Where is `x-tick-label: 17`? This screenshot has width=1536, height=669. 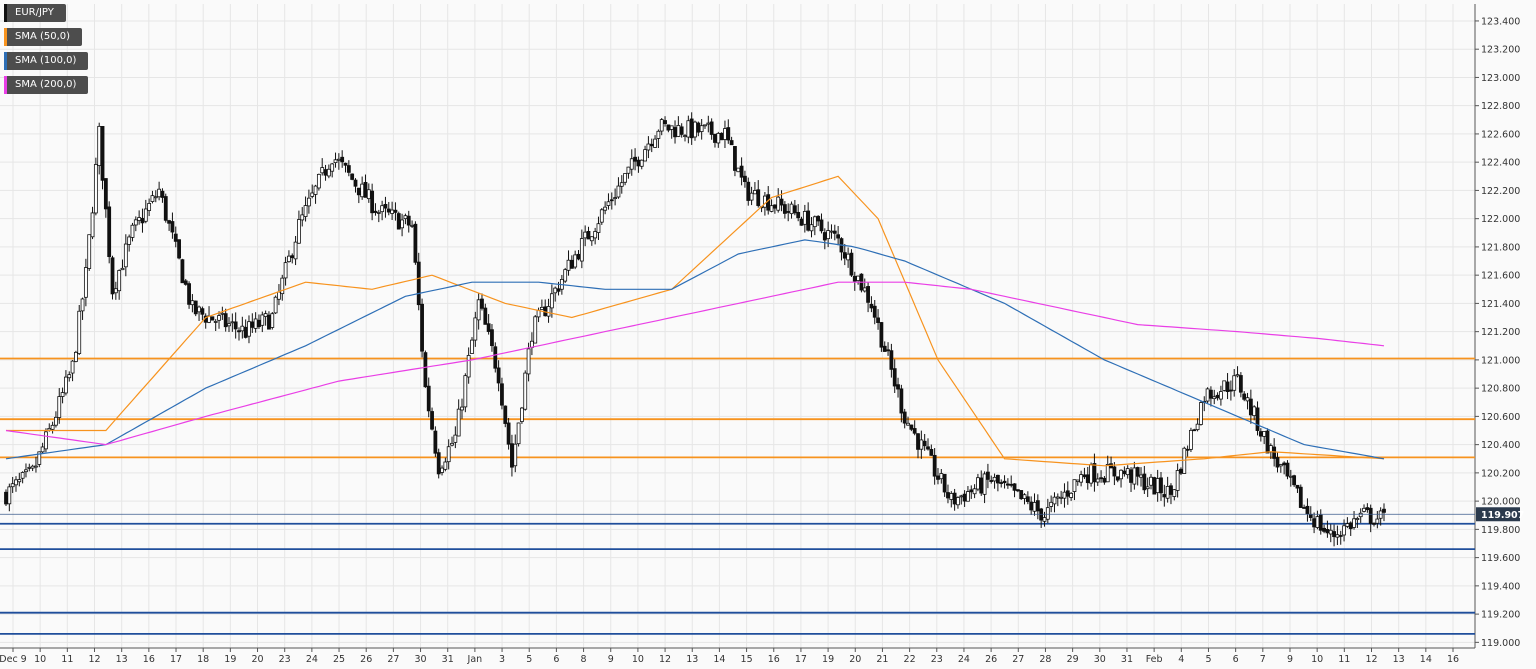
x-tick-label: 17 is located at coordinates (801, 659).